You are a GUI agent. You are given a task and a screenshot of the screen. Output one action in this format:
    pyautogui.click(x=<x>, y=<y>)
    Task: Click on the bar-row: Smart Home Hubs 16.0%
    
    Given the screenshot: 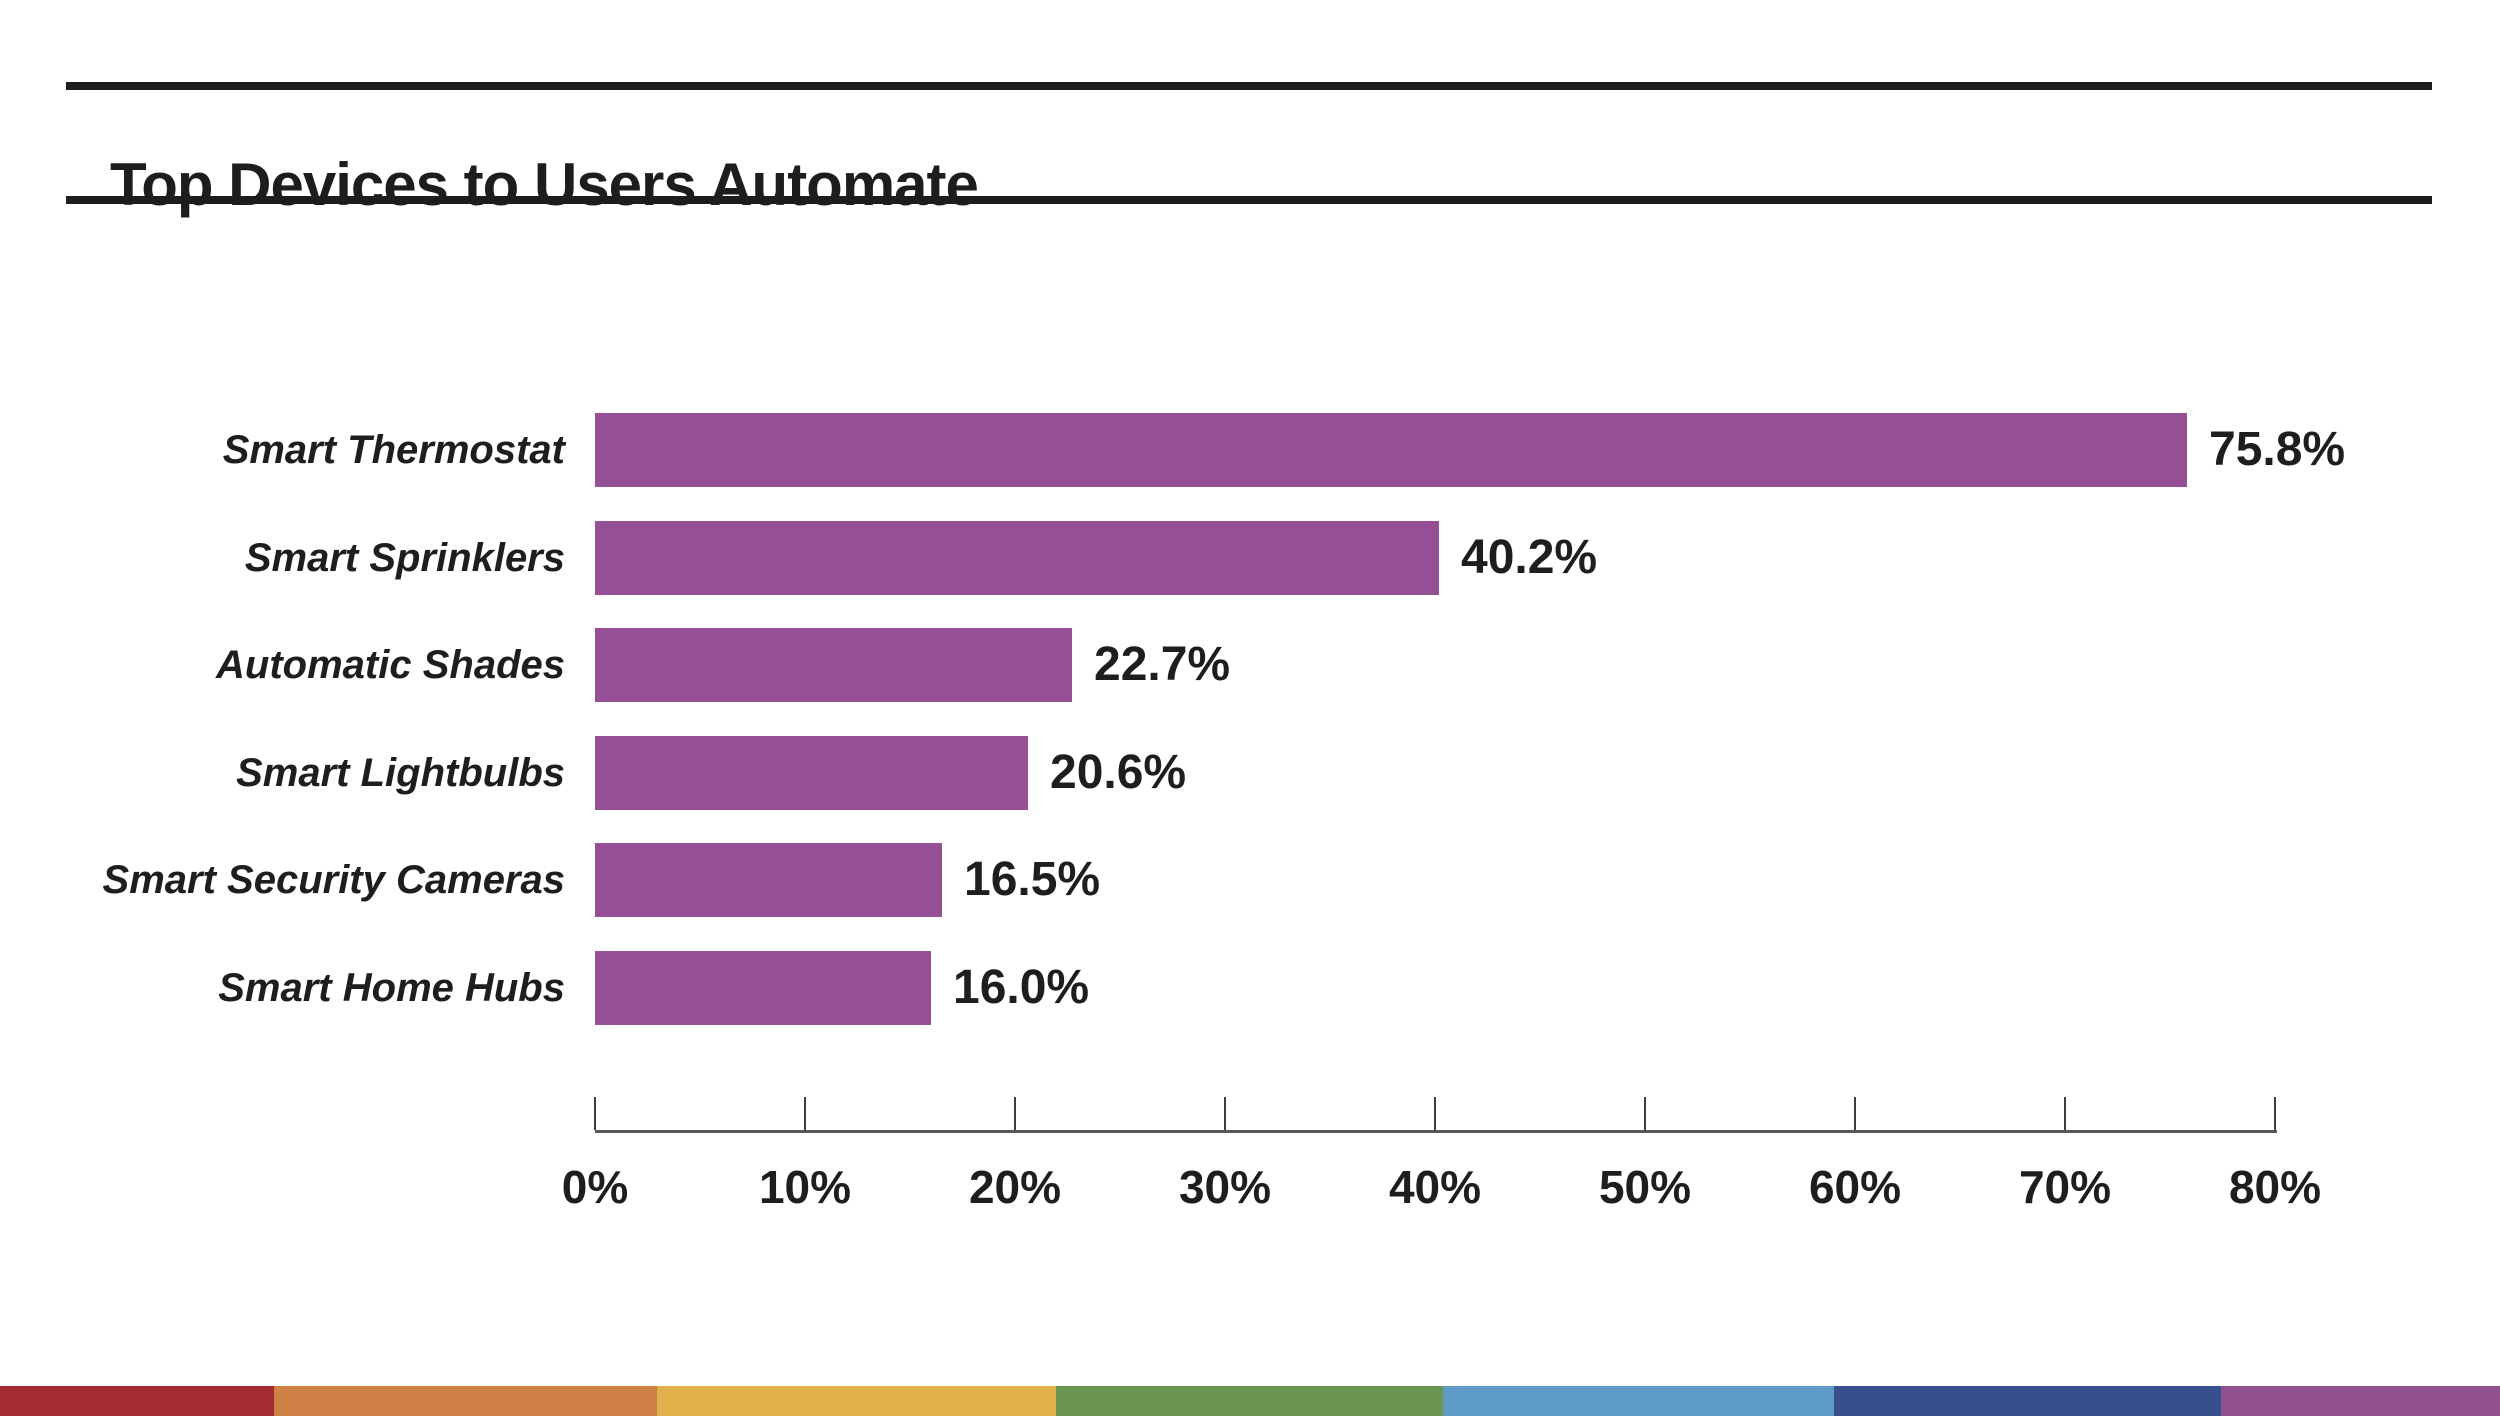 What is the action you would take?
    pyautogui.click(x=1250, y=988)
    